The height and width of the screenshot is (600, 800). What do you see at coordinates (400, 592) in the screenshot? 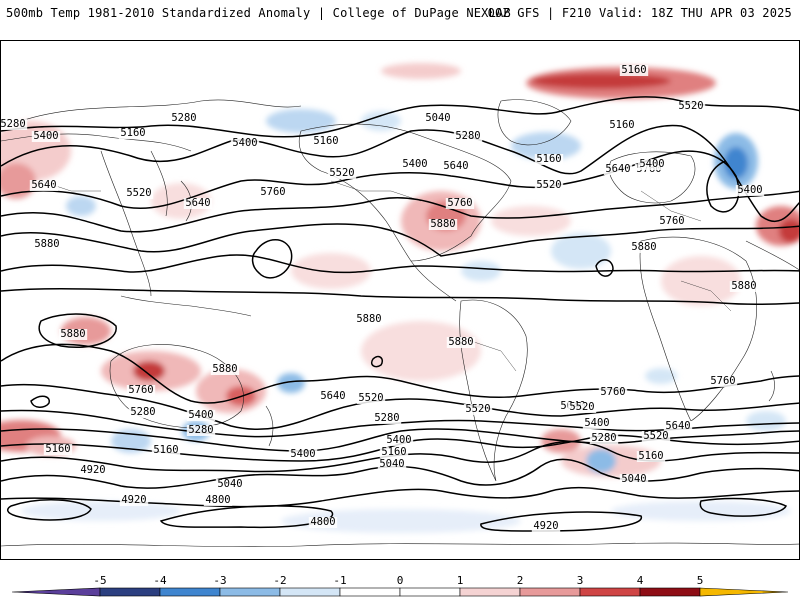
I see `colorbar-segments` at bounding box center [400, 592].